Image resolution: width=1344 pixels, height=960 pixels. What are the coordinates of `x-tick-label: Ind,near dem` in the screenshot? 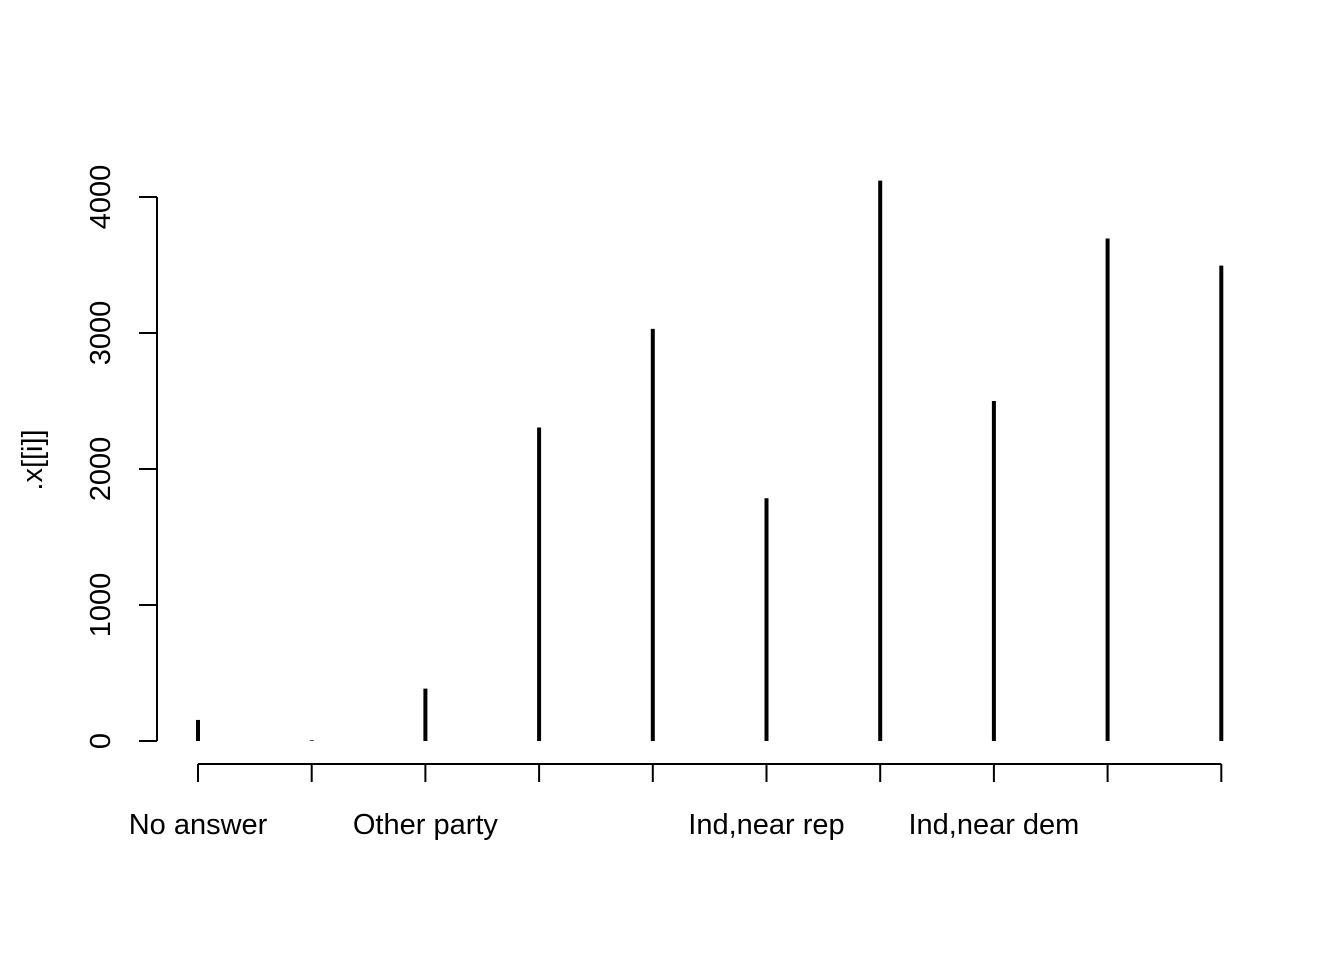 It's located at (993, 825).